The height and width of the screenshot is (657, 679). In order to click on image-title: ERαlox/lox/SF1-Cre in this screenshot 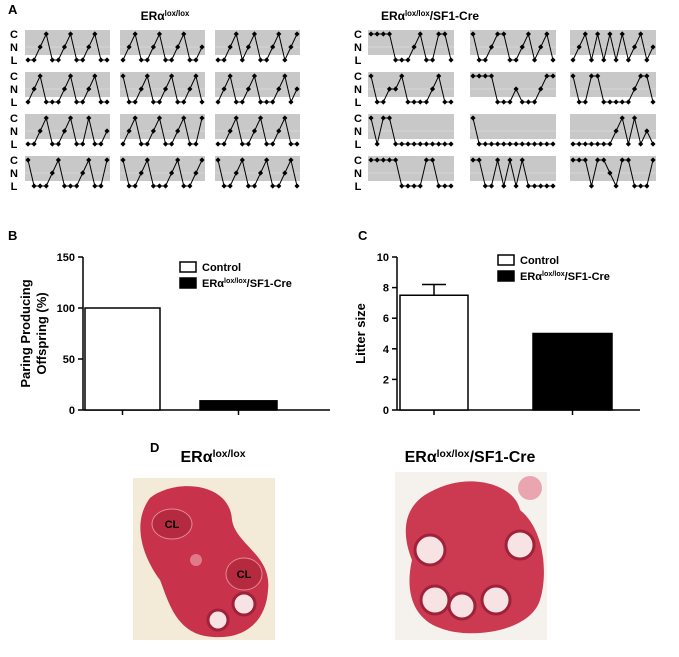, I will do `click(470, 458)`.